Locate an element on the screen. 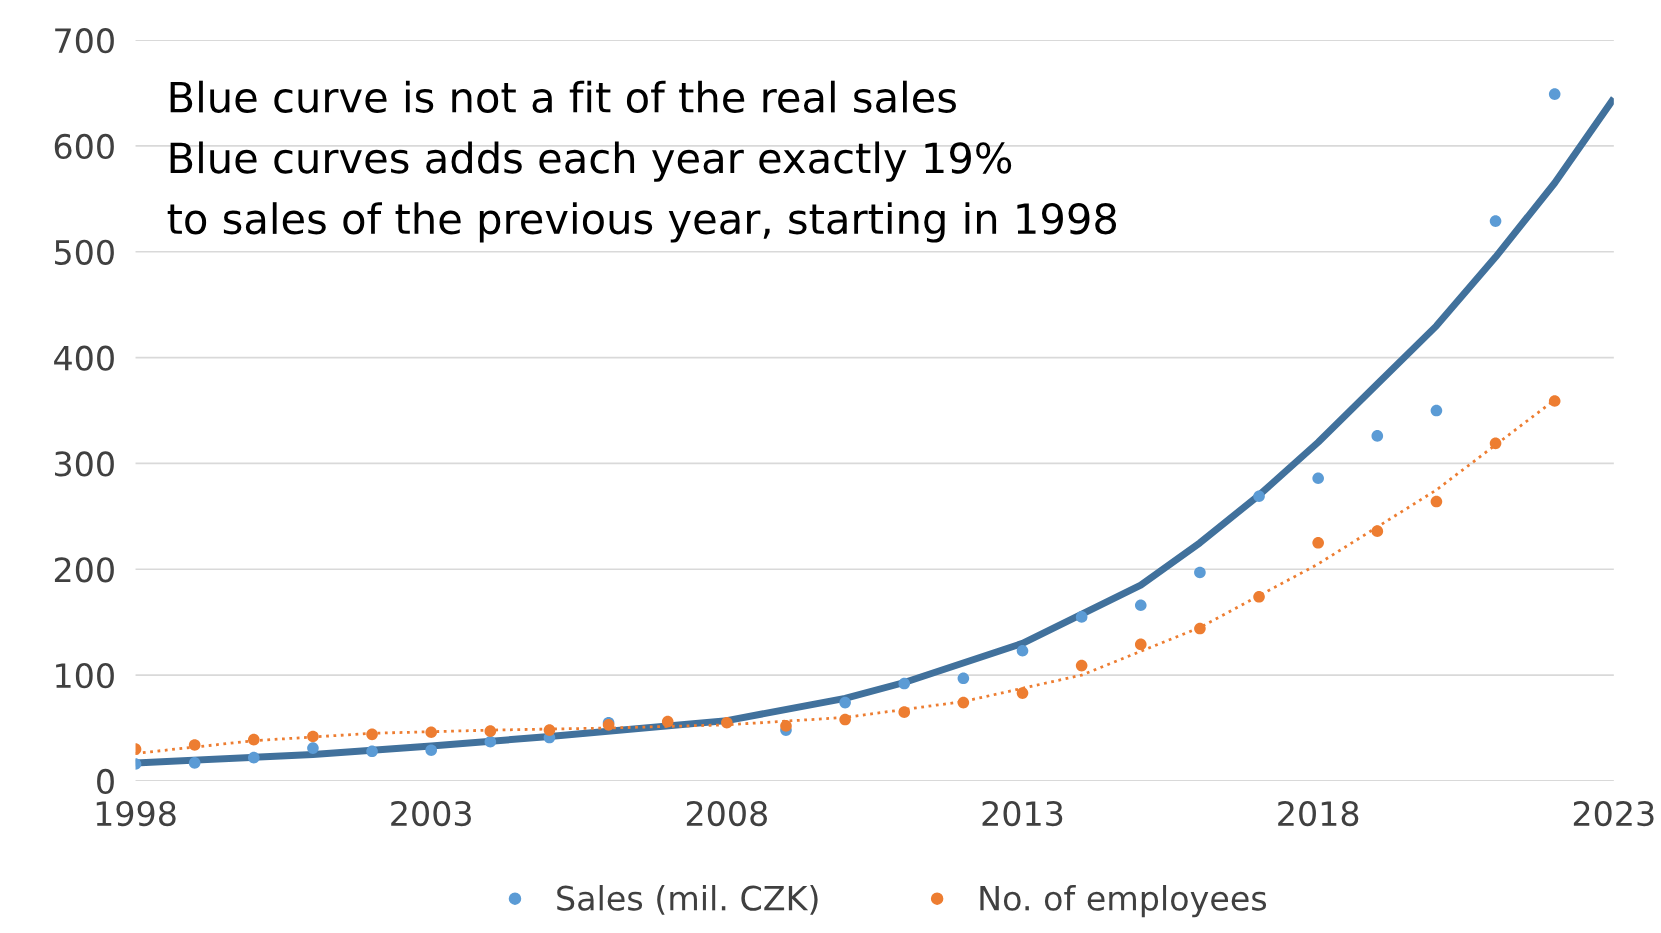  legend-label: Sales (mil. CZK) is located at coordinates (687, 900).